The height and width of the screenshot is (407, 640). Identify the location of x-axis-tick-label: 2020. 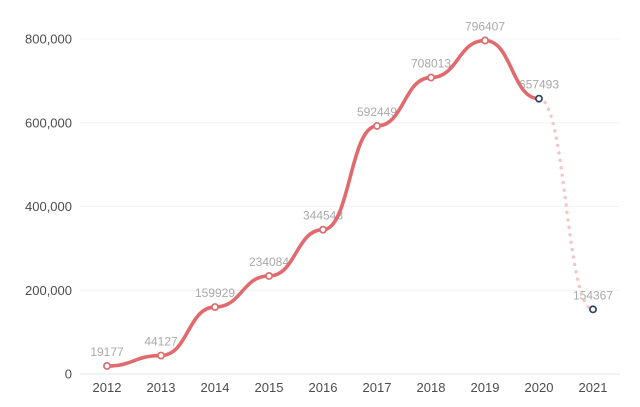
(539, 387).